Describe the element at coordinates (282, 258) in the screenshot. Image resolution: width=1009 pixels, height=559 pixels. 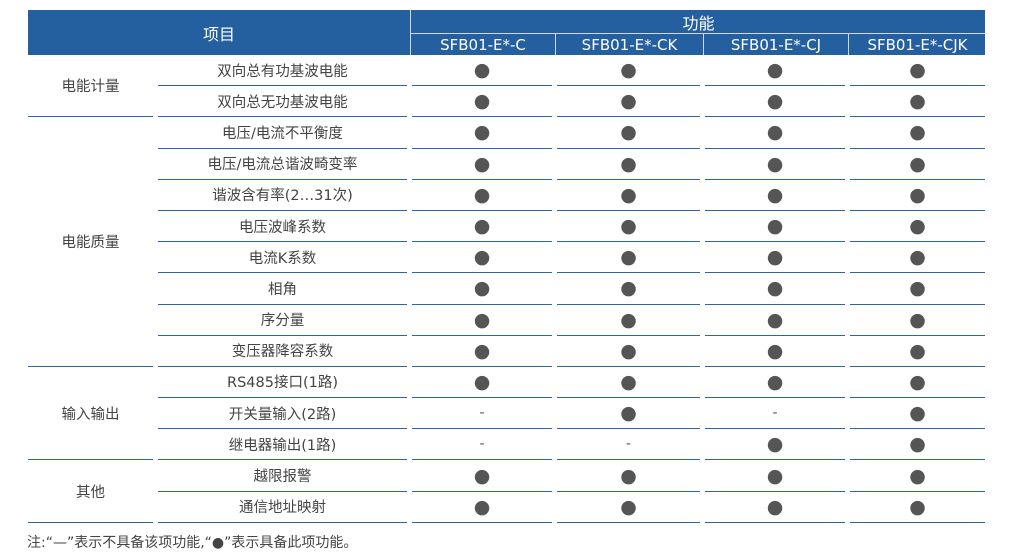
I see `item-label: 电流K系数` at that location.